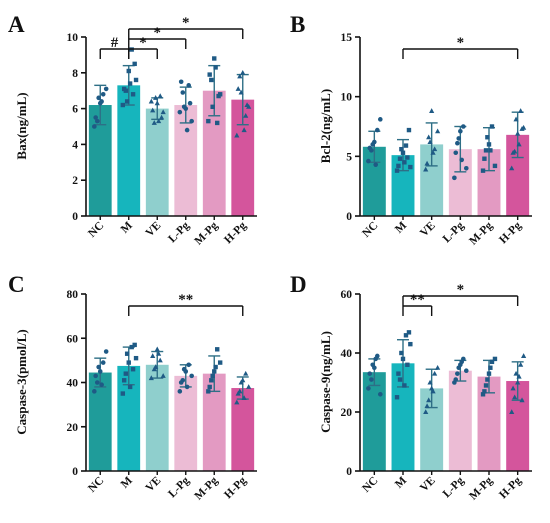 The width and height of the screenshot is (550, 523). What do you see at coordinates (206, 488) in the screenshot?
I see `chart-c-x-tick-label-m-pg: M-Pg` at bounding box center [206, 488].